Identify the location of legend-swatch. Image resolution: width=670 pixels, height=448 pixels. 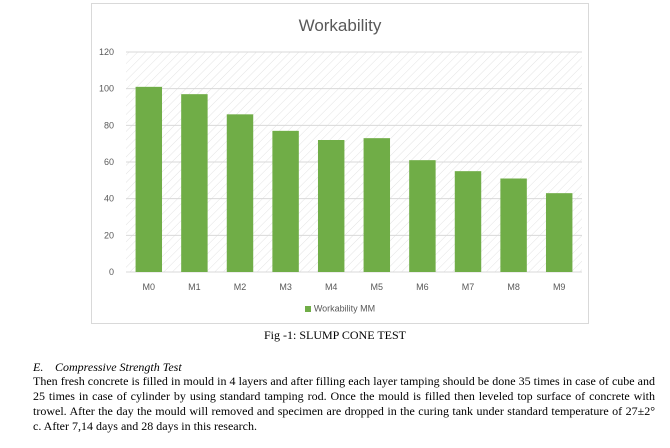
(307, 308).